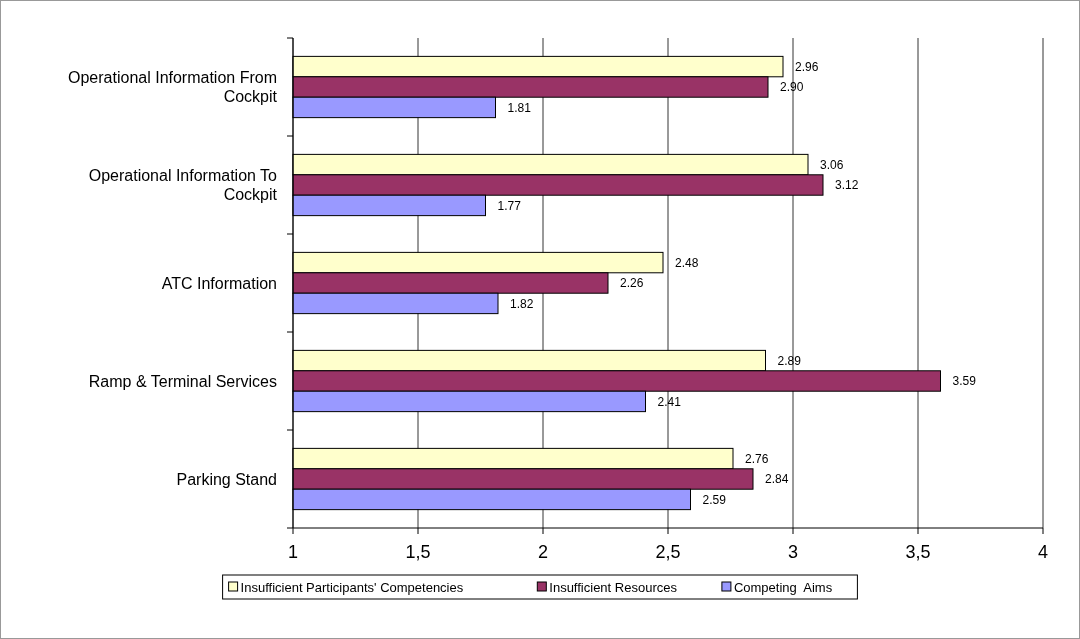 The image size is (1080, 639). Describe the element at coordinates (522, 303) in the screenshot. I see `data-label: 1.82` at that location.